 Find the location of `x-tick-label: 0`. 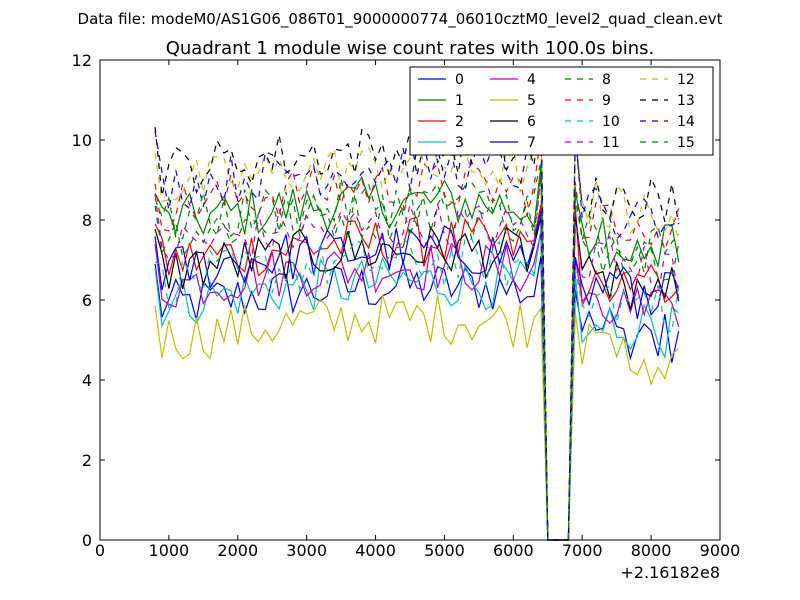

x-tick-label: 0 is located at coordinates (100, 550).